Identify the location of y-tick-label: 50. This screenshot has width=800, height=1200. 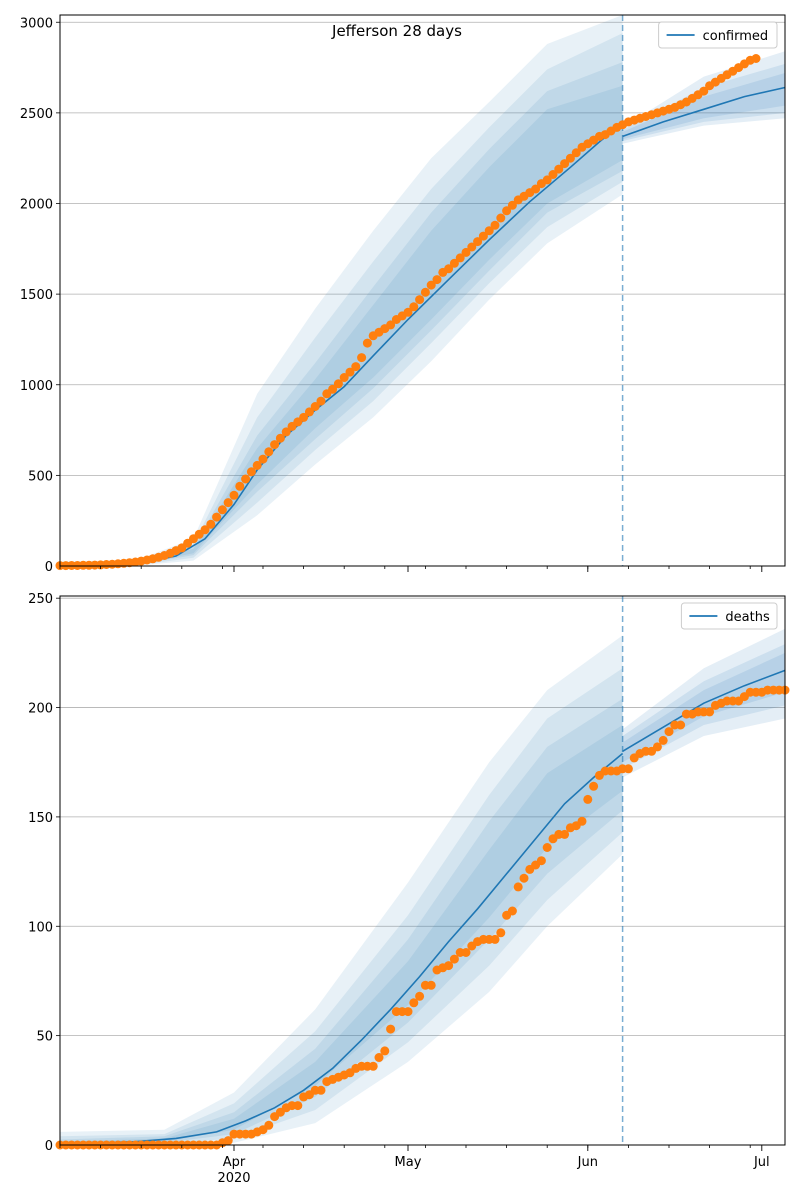
(44, 1037).